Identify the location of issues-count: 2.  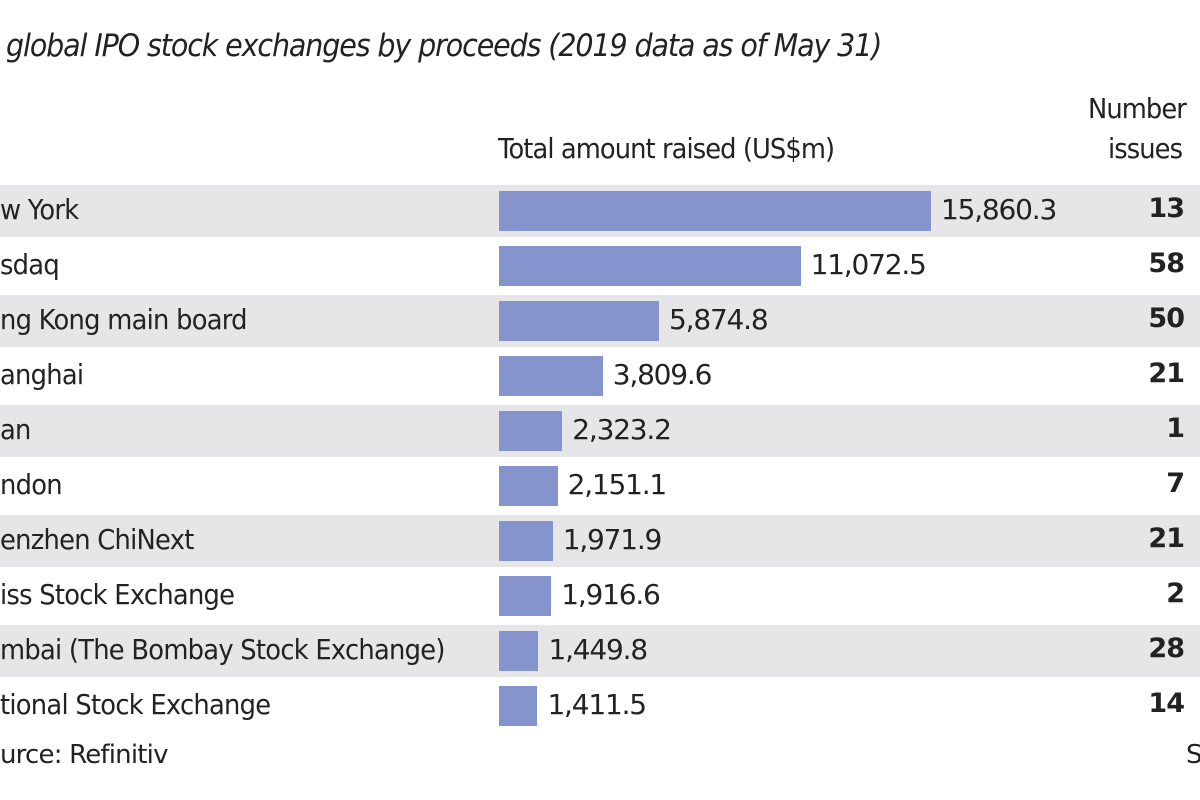
(1175, 593).